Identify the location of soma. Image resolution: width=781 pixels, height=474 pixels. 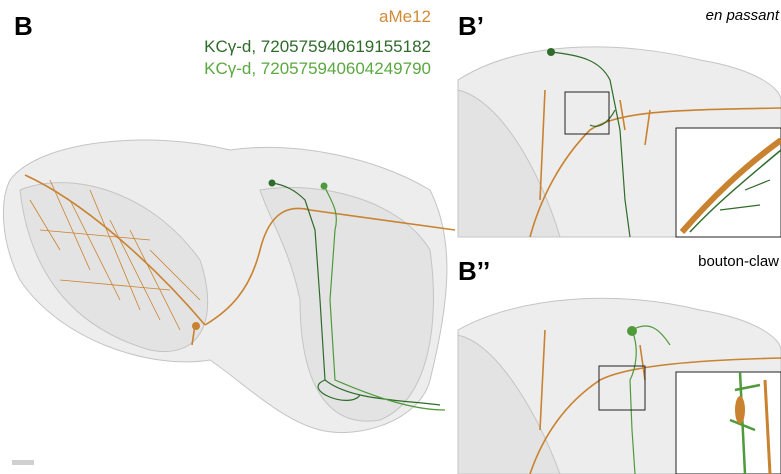
(196, 326).